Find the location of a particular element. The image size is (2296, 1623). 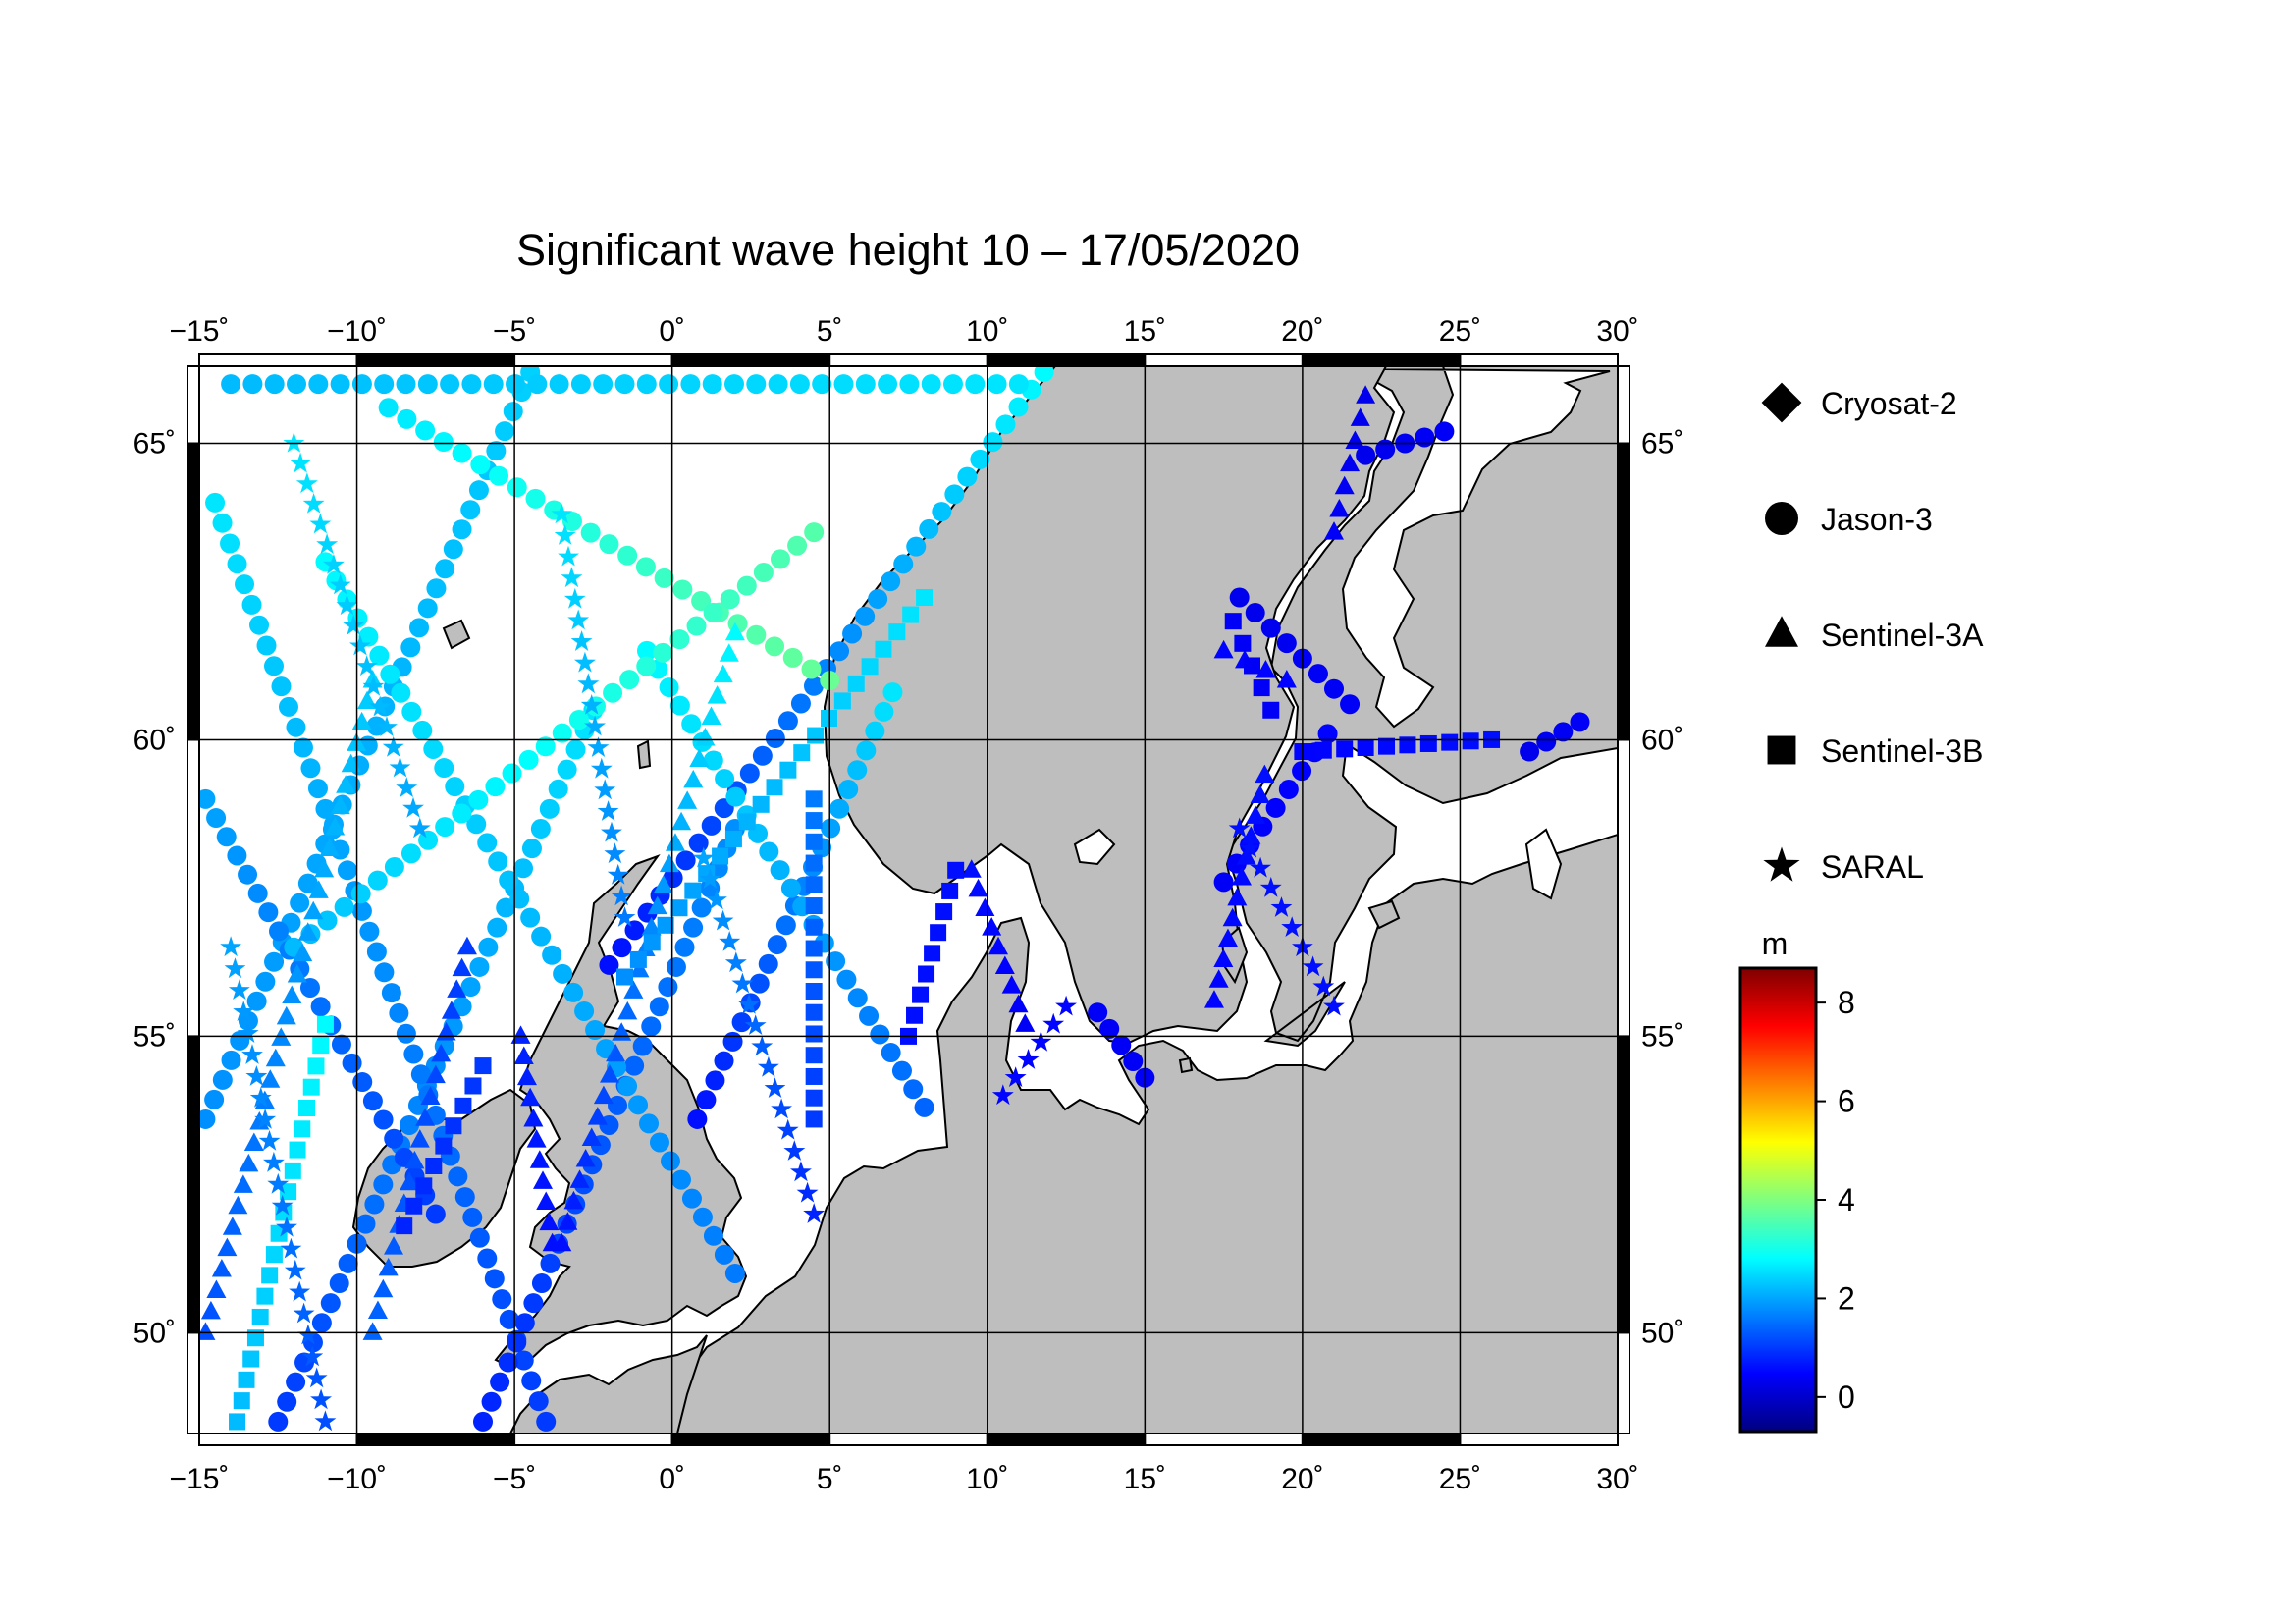

colorbar-unit: m is located at coordinates (1775, 943).